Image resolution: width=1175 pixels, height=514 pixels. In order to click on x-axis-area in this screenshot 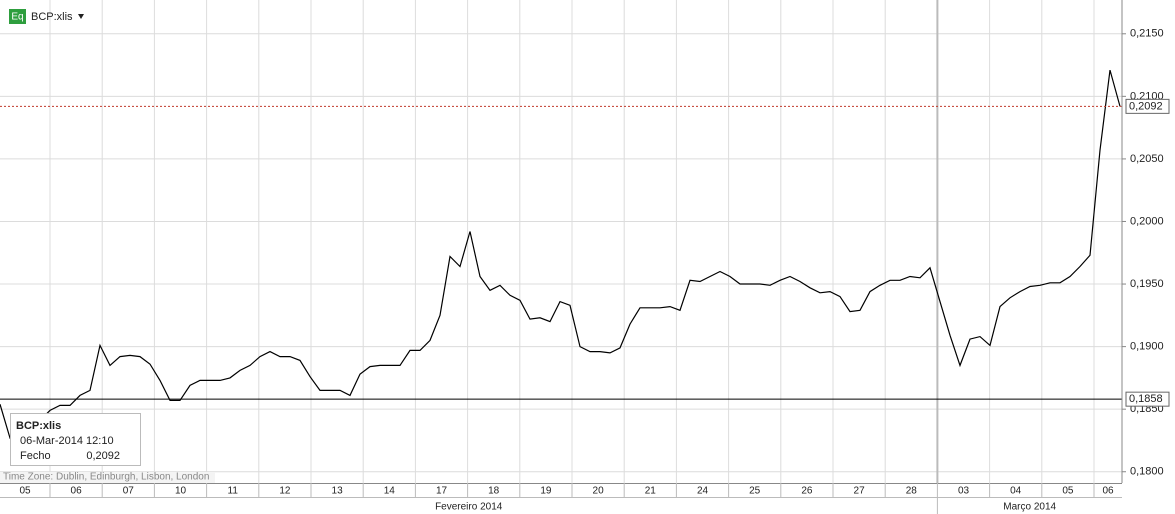, I will do `click(587, 498)`.